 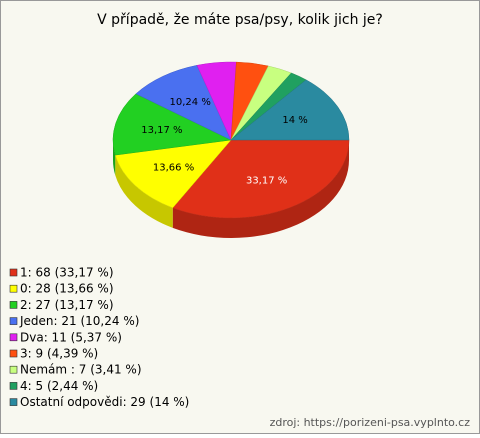 What do you see at coordinates (67, 273) in the screenshot?
I see `legend-label: 1: 68 (33,17 %)` at bounding box center [67, 273].